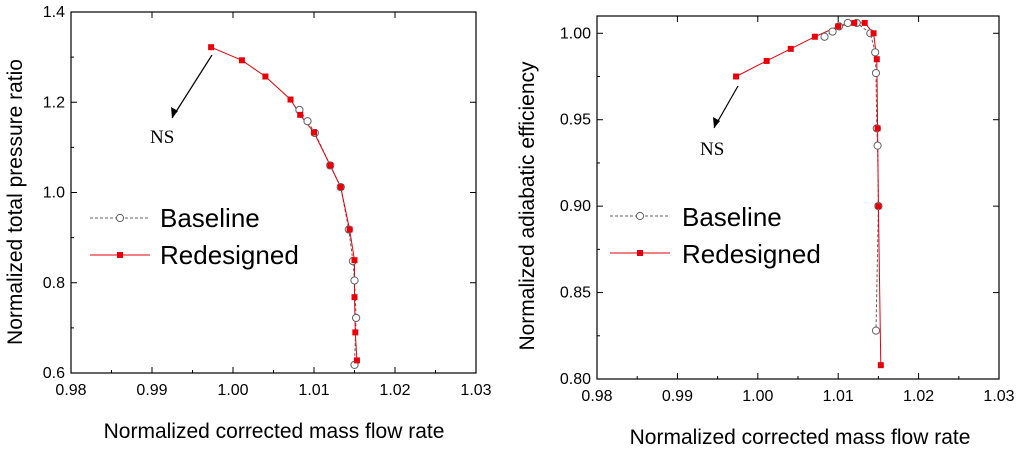 This screenshot has width=1024, height=454. I want to click on y-tick-label: 1.00, so click(575, 33).